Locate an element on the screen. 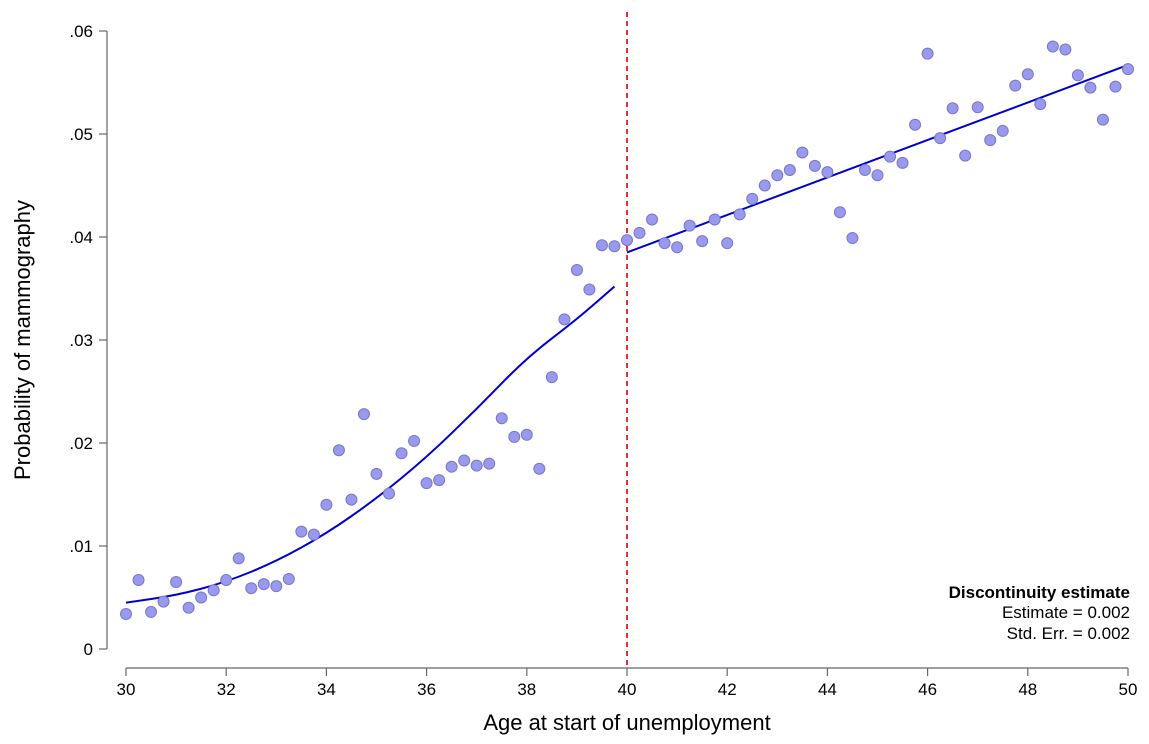  x-tick-label: 48 is located at coordinates (1027, 689).